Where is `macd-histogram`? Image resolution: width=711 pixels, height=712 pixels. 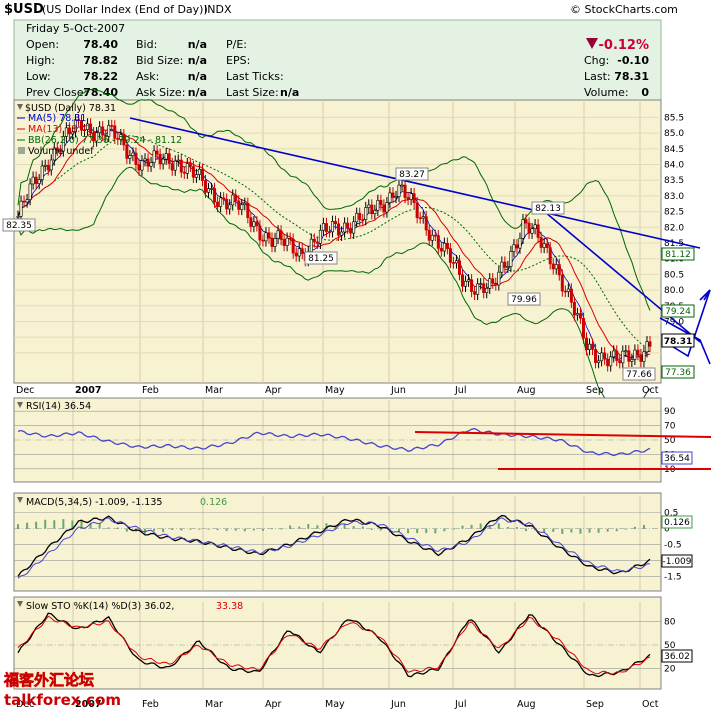
macd-histogram is located at coordinates (331, 526).